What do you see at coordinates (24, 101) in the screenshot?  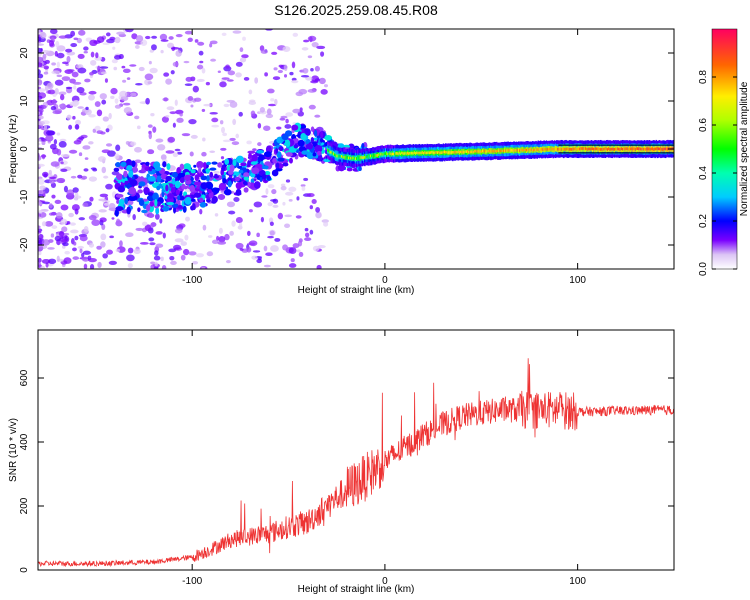 I see `spectrogram-ytick-label: 10` at bounding box center [24, 101].